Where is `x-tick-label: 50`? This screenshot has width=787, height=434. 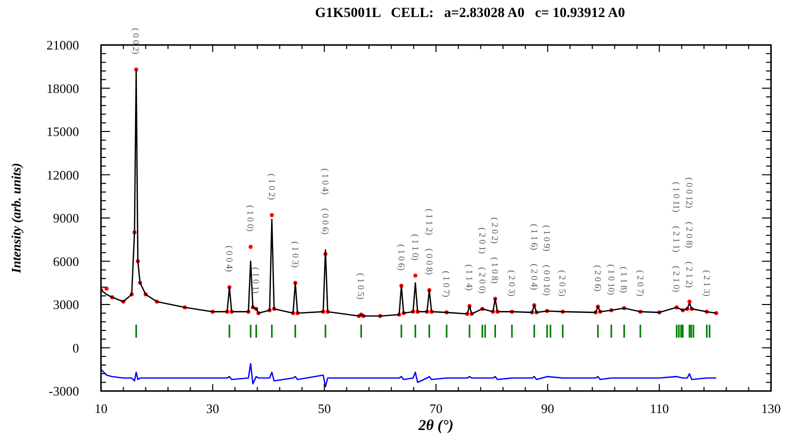
x-tick-label: 50 is located at coordinates (324, 408).